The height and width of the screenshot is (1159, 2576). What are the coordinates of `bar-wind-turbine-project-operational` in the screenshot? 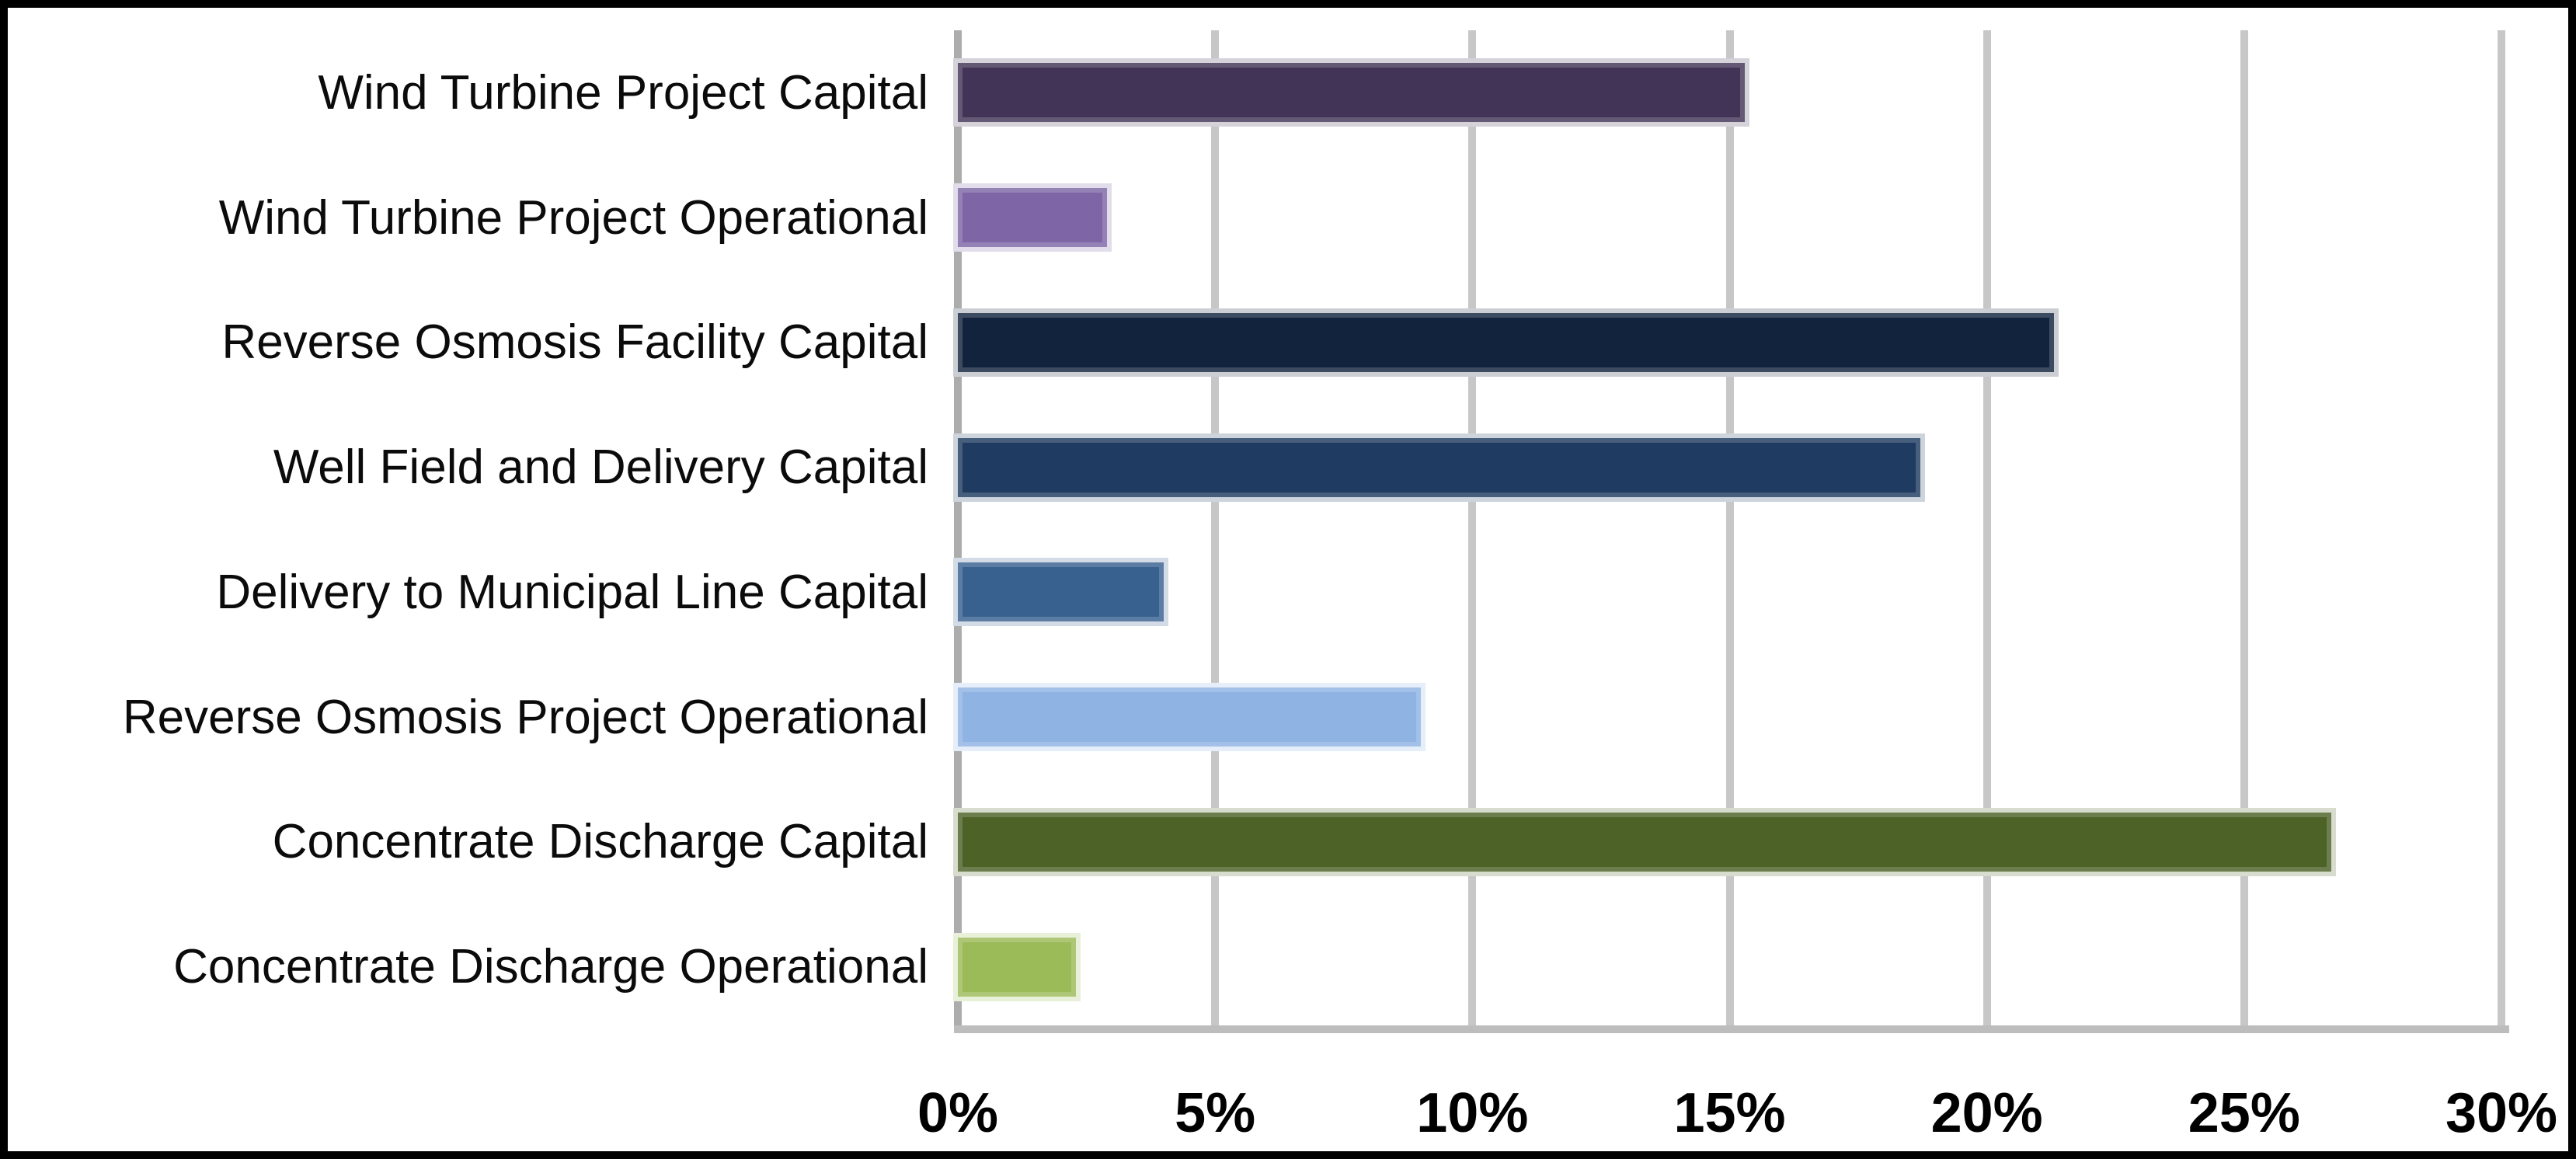 It's located at (1033, 218).